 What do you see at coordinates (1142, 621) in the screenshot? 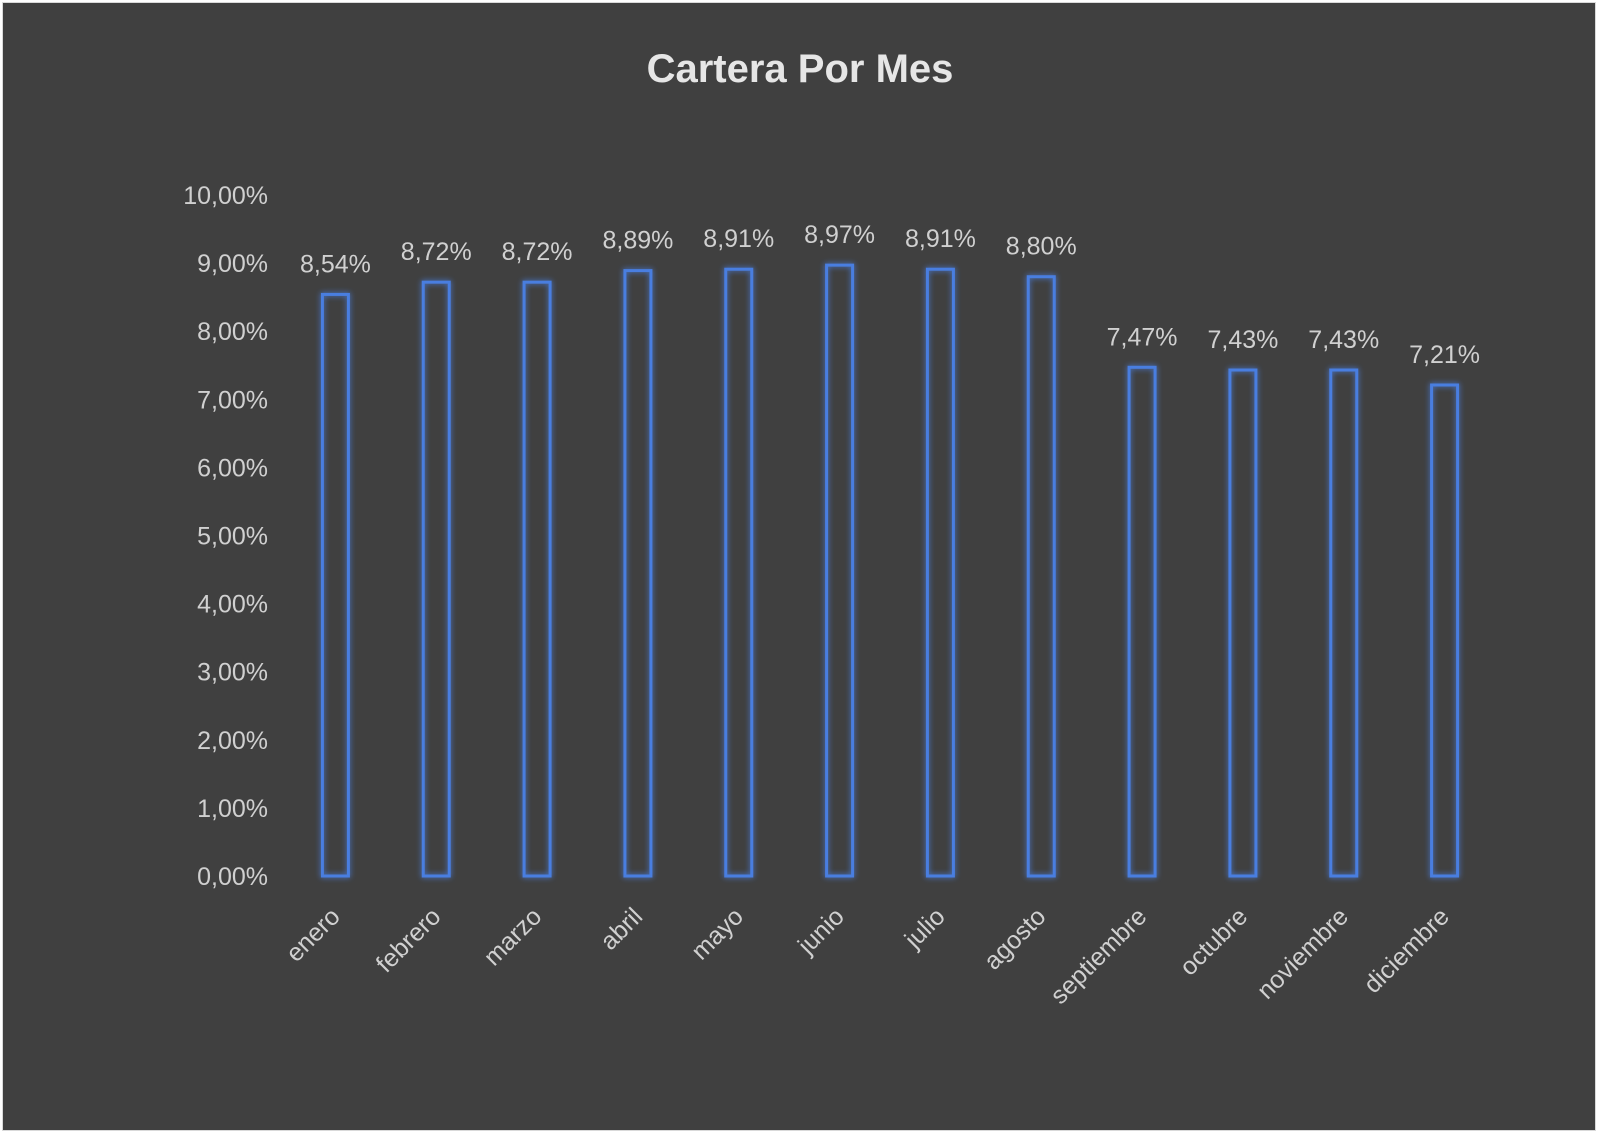
I see `bar-septiembre` at bounding box center [1142, 621].